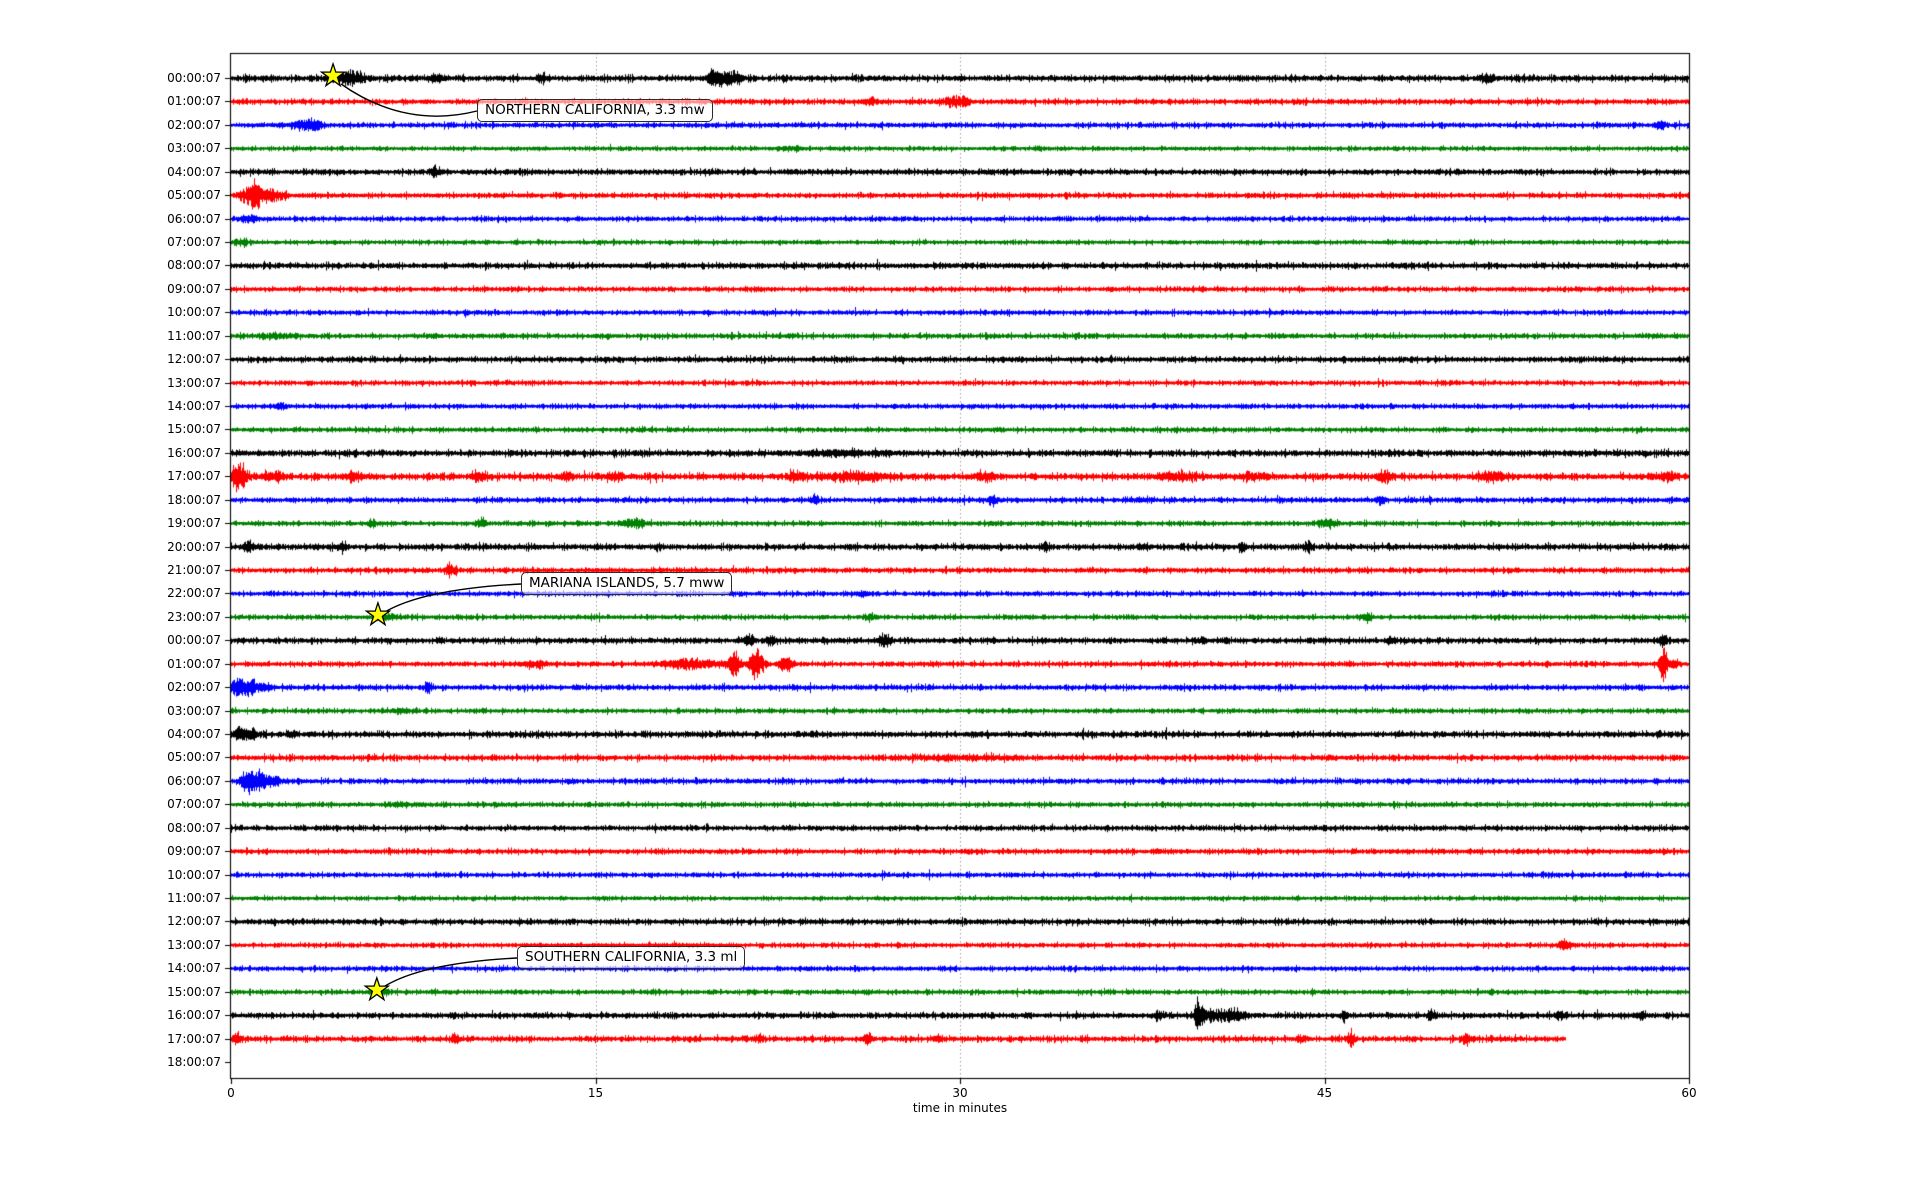 This screenshot has height=1200, width=1920. I want to click on x-axis-title: time in minutes, so click(960, 1108).